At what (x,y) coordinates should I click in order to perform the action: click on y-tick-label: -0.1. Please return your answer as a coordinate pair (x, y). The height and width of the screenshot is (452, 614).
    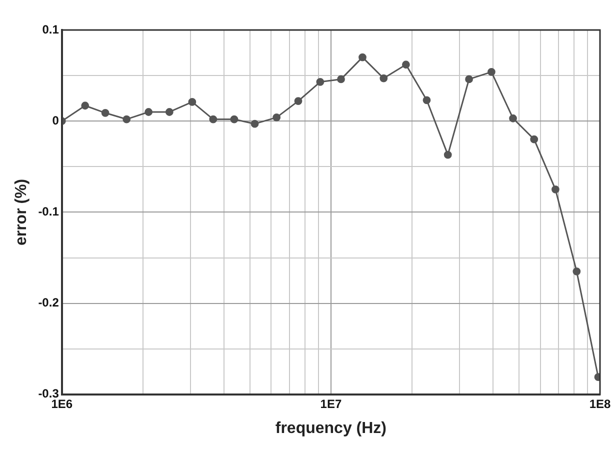
    Looking at the image, I should click on (49, 211).